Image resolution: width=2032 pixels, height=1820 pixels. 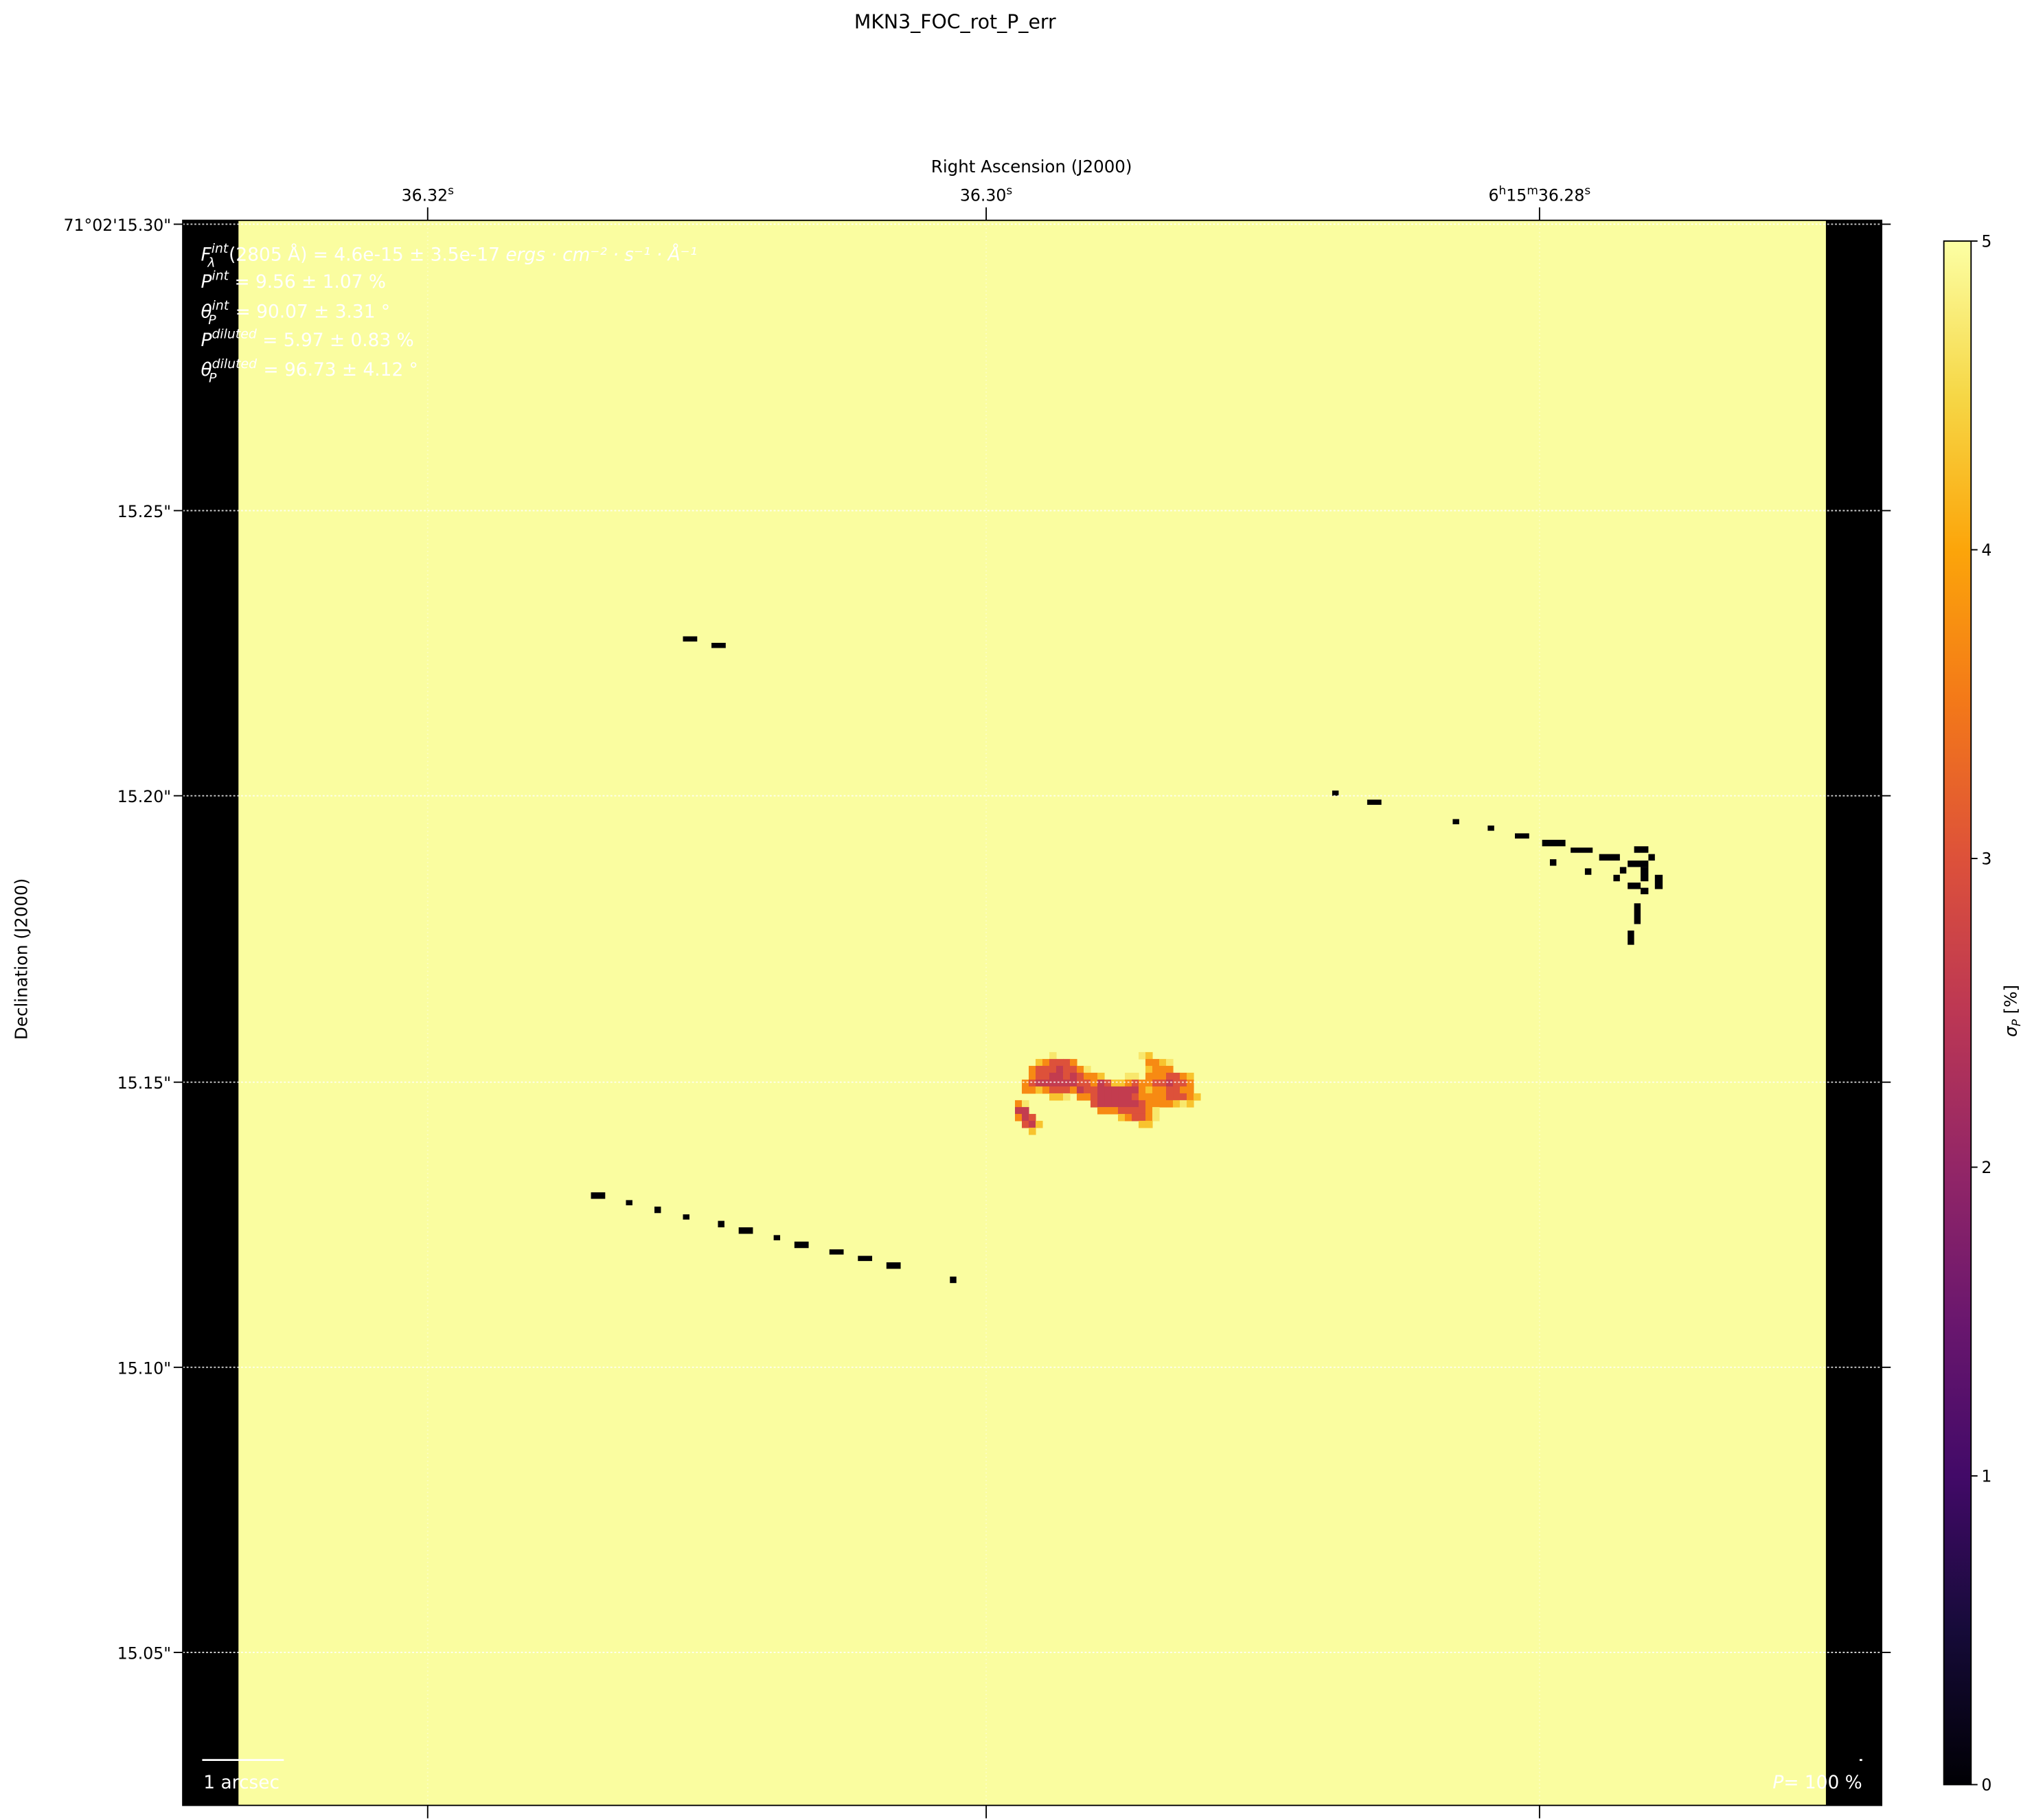 What do you see at coordinates (1986, 1167) in the screenshot?
I see `colorbar-tick-label: 2` at bounding box center [1986, 1167].